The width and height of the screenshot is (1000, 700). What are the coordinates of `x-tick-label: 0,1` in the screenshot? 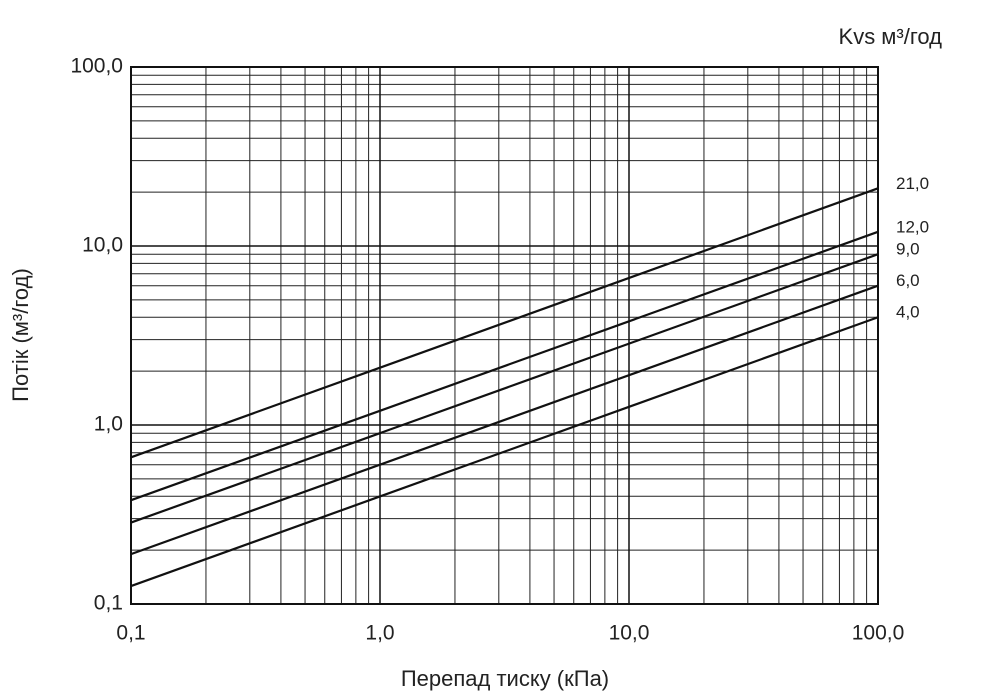 It's located at (130, 633).